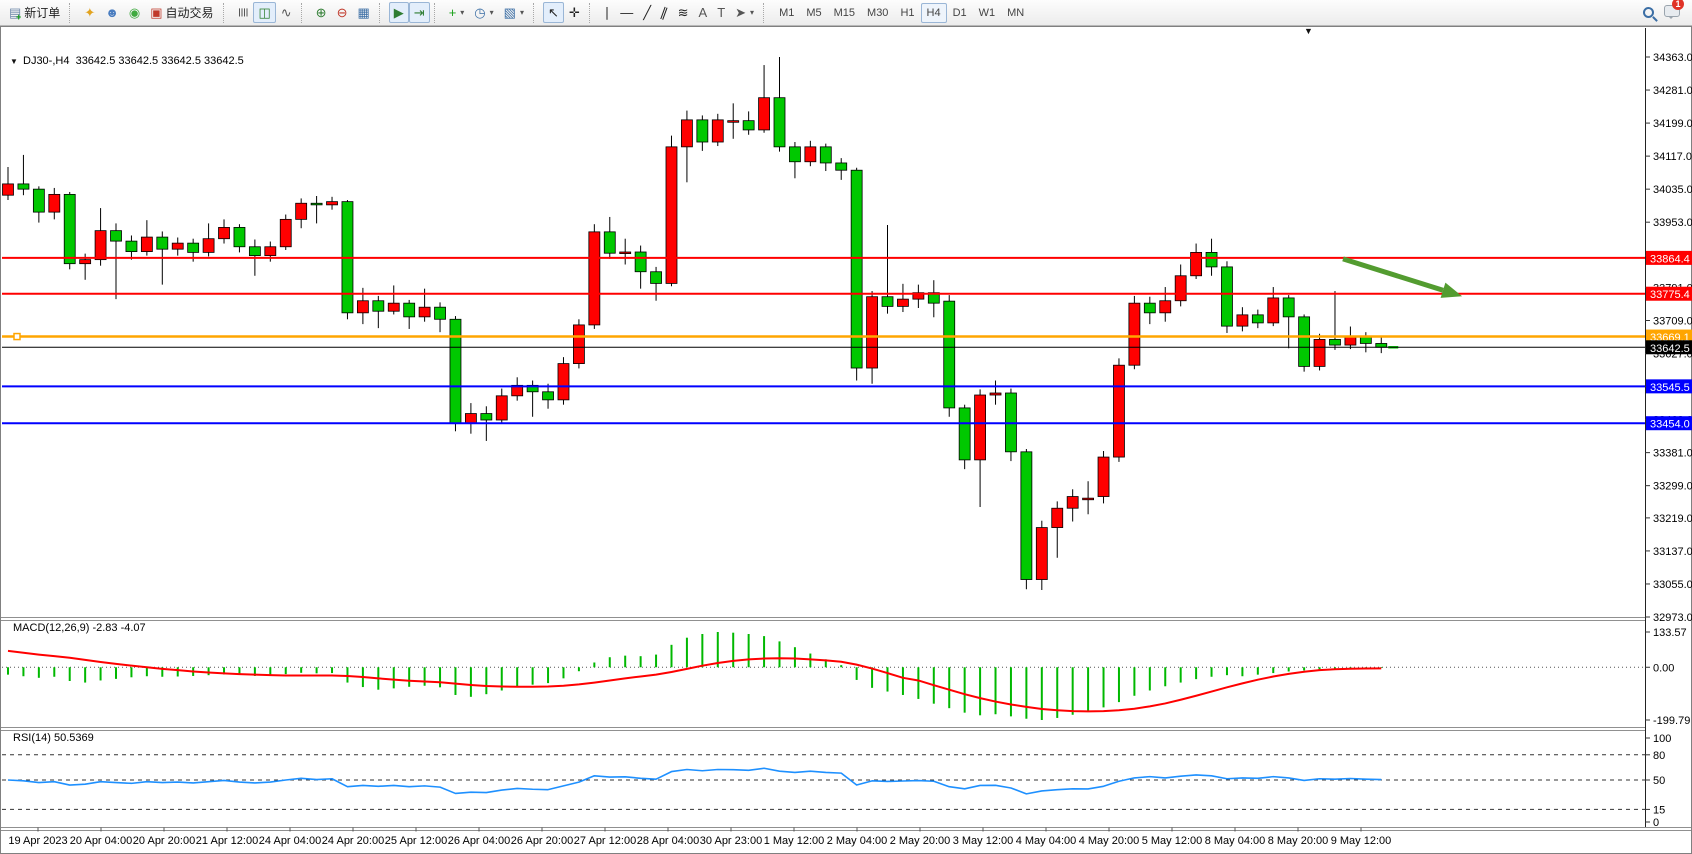 This screenshot has width=1692, height=854. Describe the element at coordinates (731, 841) in the screenshot. I see `time-axis-label: 30 Apr 23:00` at that location.